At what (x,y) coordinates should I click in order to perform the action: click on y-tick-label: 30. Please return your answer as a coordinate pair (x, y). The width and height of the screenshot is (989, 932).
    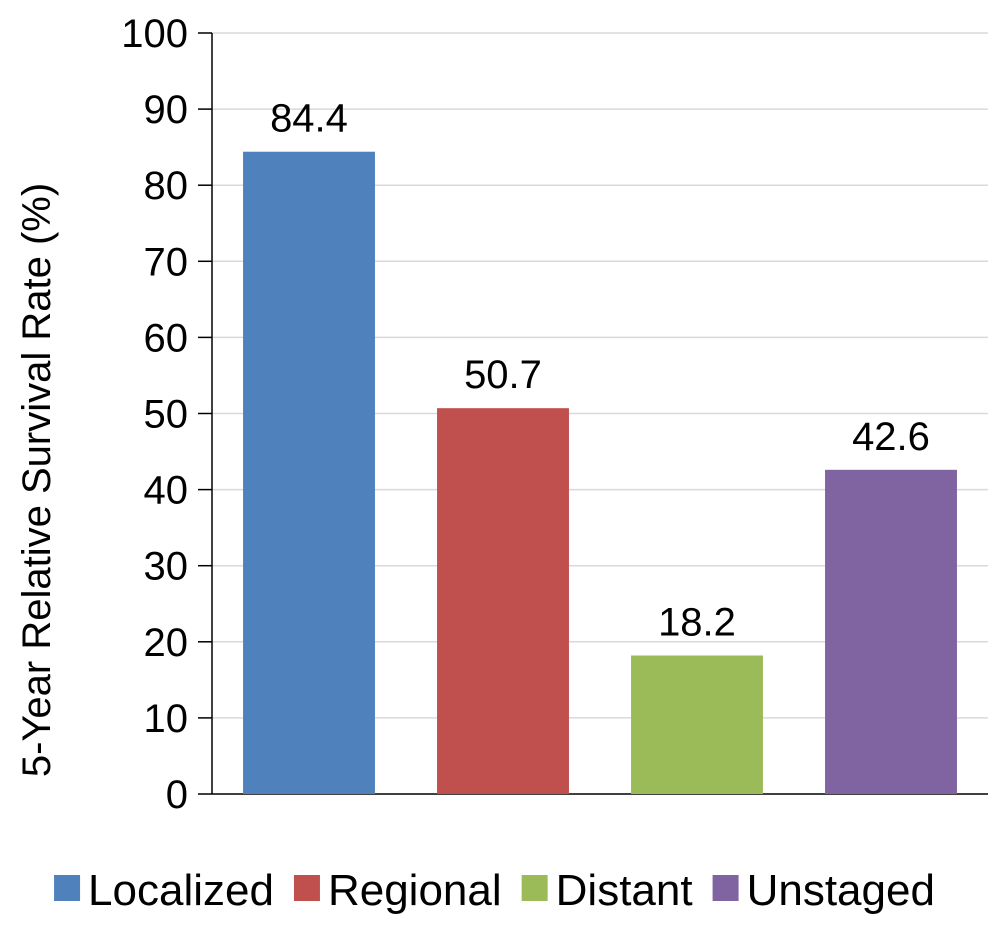
    Looking at the image, I should click on (166, 567).